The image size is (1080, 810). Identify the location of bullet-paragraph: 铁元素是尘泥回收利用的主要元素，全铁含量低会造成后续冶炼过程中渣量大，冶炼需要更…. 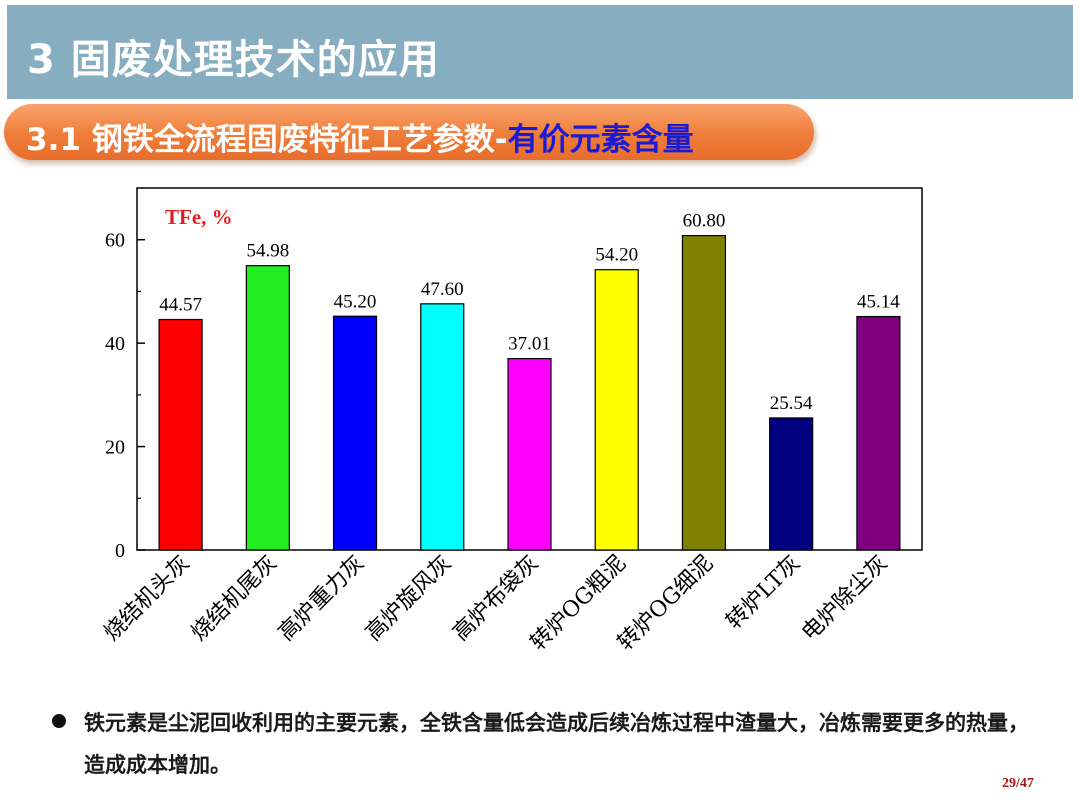
(564, 744).